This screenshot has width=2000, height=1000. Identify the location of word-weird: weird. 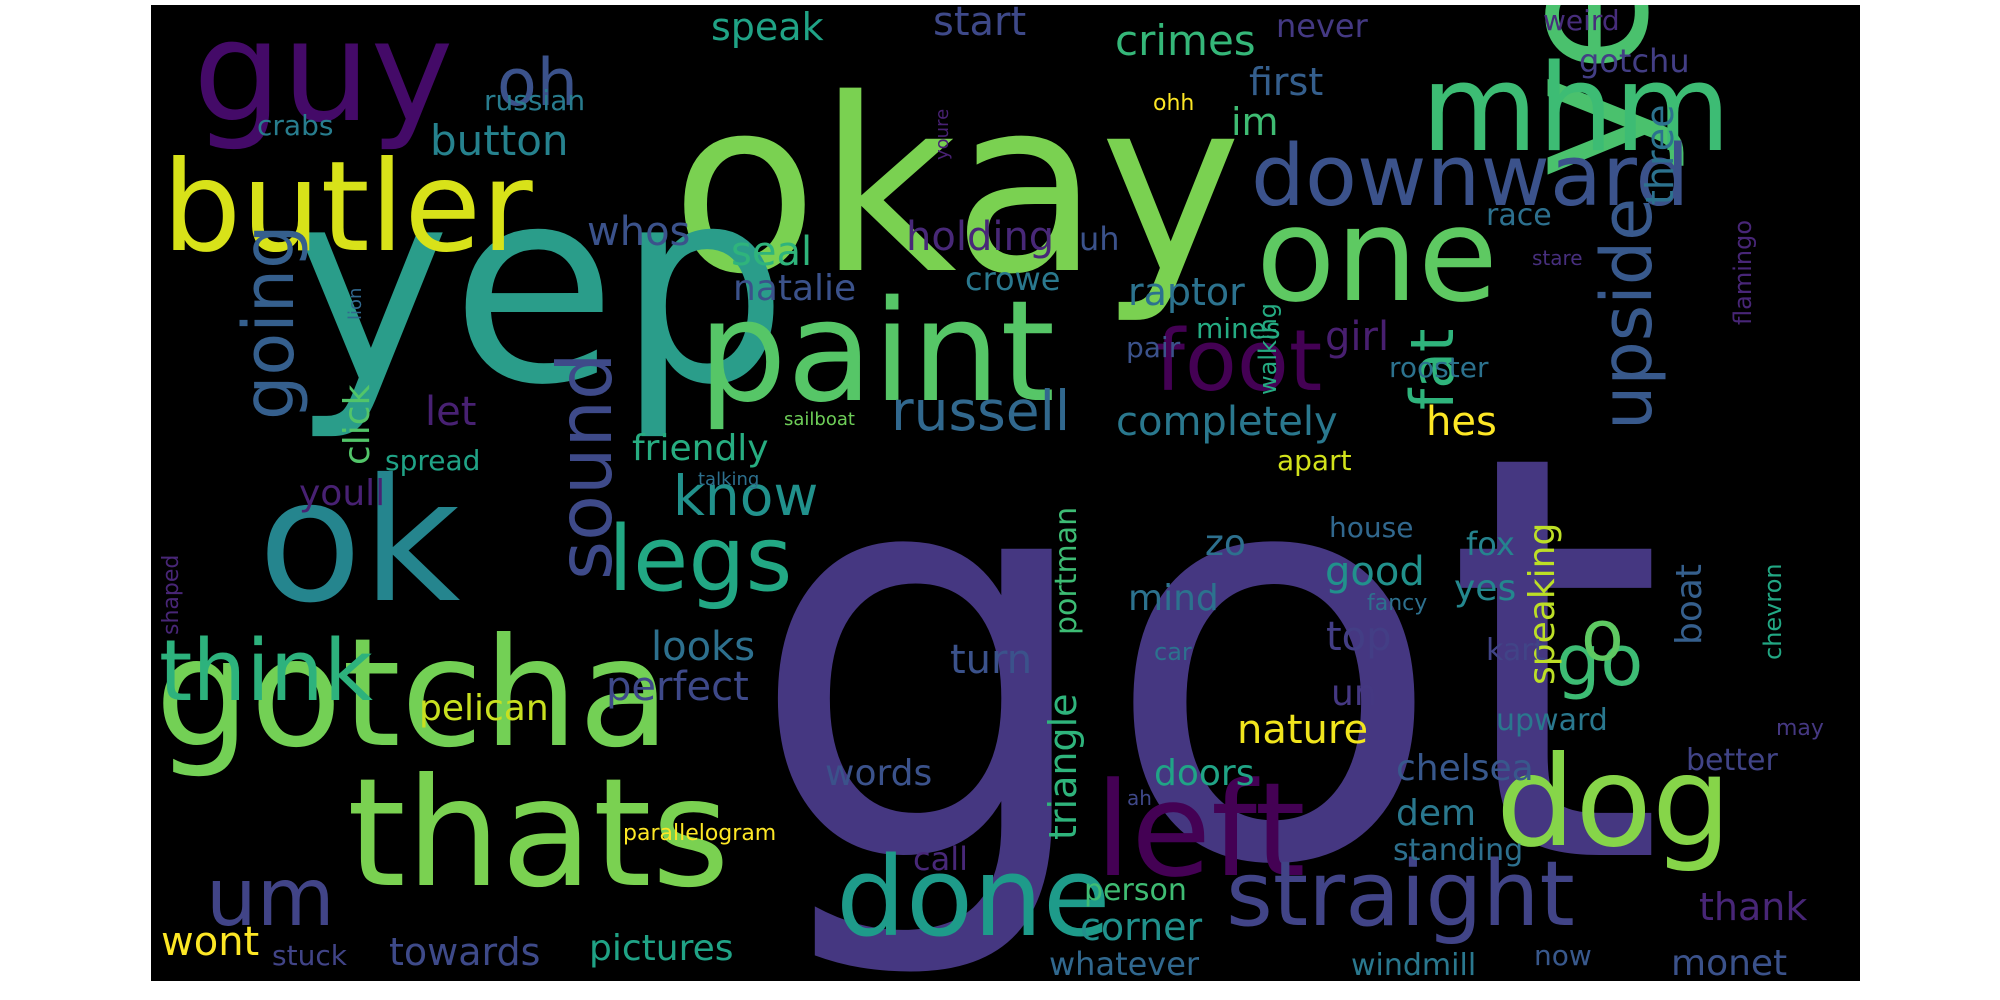
(1581, 21).